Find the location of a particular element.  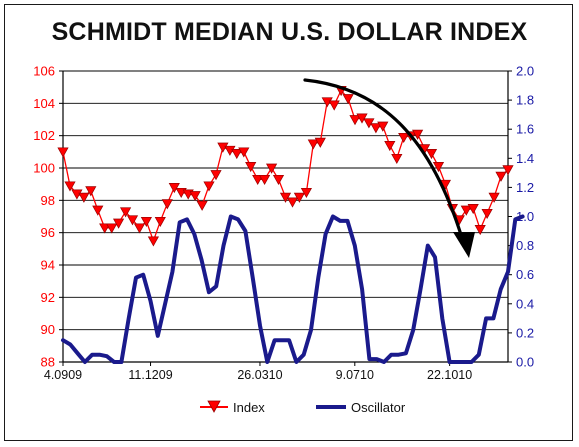

x-tick-label: 9.0710 is located at coordinates (355, 375).